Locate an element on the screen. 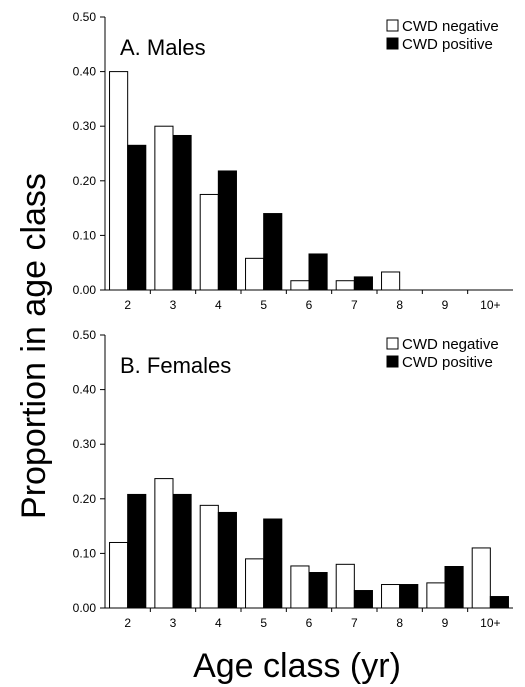  x-axis-label: Age class (yr) is located at coordinates (297, 666).